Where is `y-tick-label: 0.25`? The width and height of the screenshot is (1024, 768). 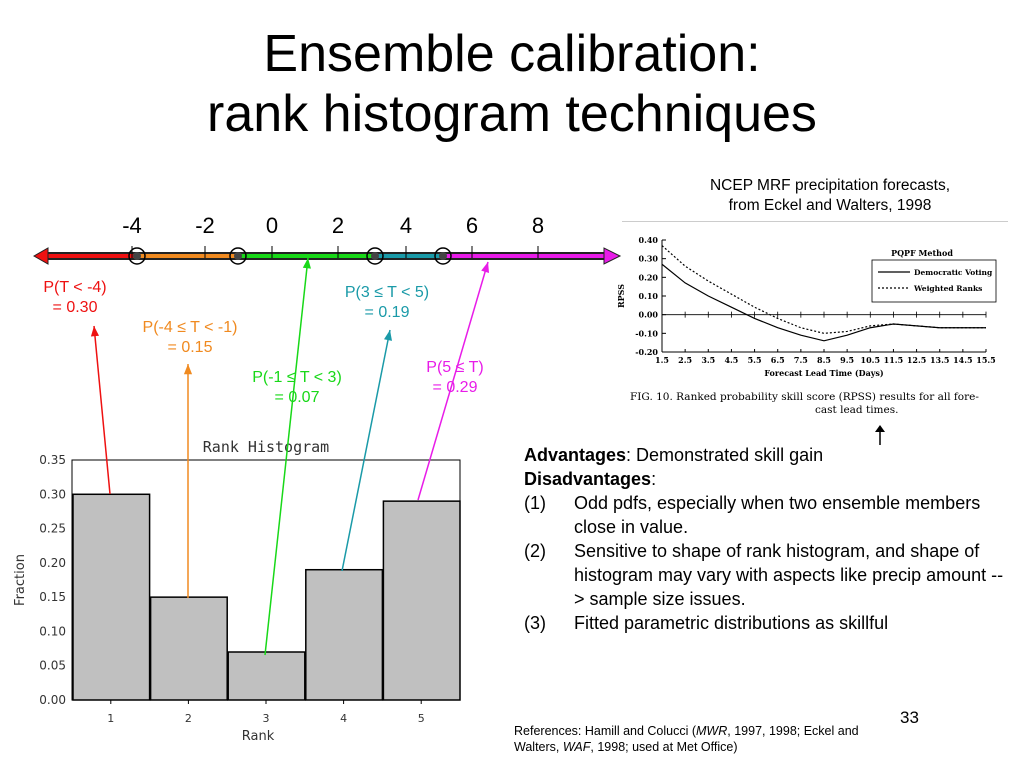
y-tick-label: 0.25 is located at coordinates (52, 529).